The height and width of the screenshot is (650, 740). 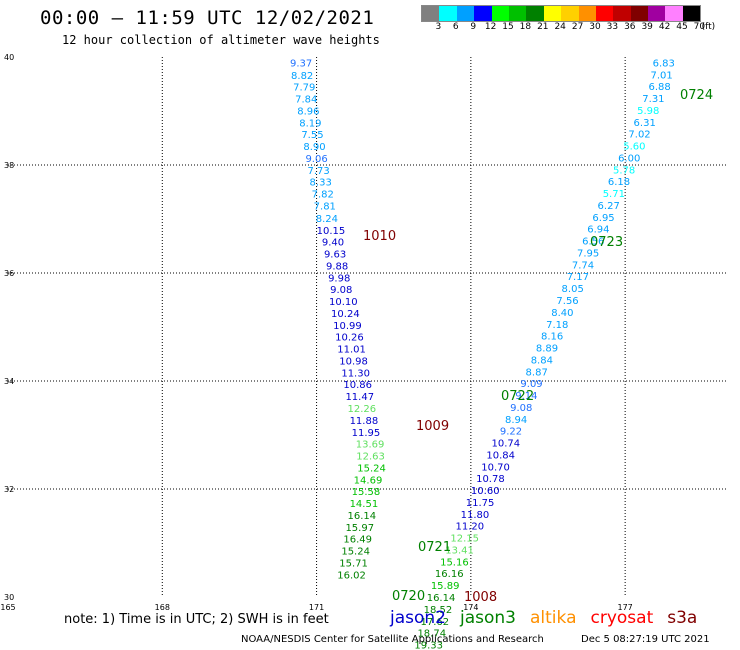 What do you see at coordinates (578, 277) in the screenshot?
I see `wave-height-label: 7.17` at bounding box center [578, 277].